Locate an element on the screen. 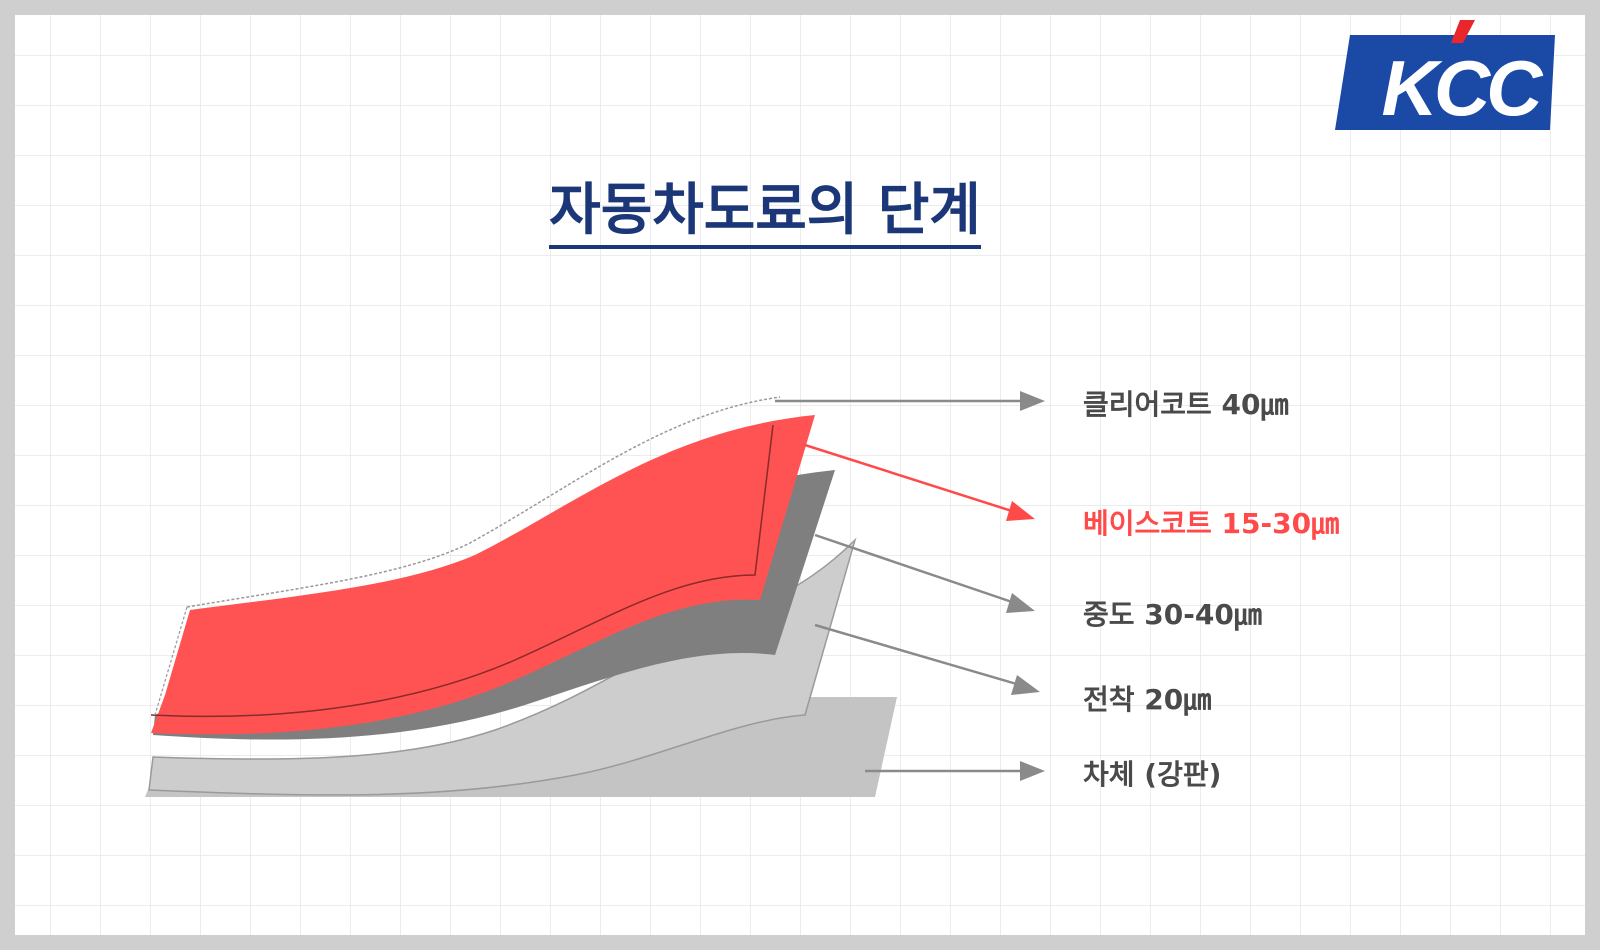 This screenshot has width=1600, height=950. layer-label: 클리어코트 40㎛ is located at coordinates (1186, 404).